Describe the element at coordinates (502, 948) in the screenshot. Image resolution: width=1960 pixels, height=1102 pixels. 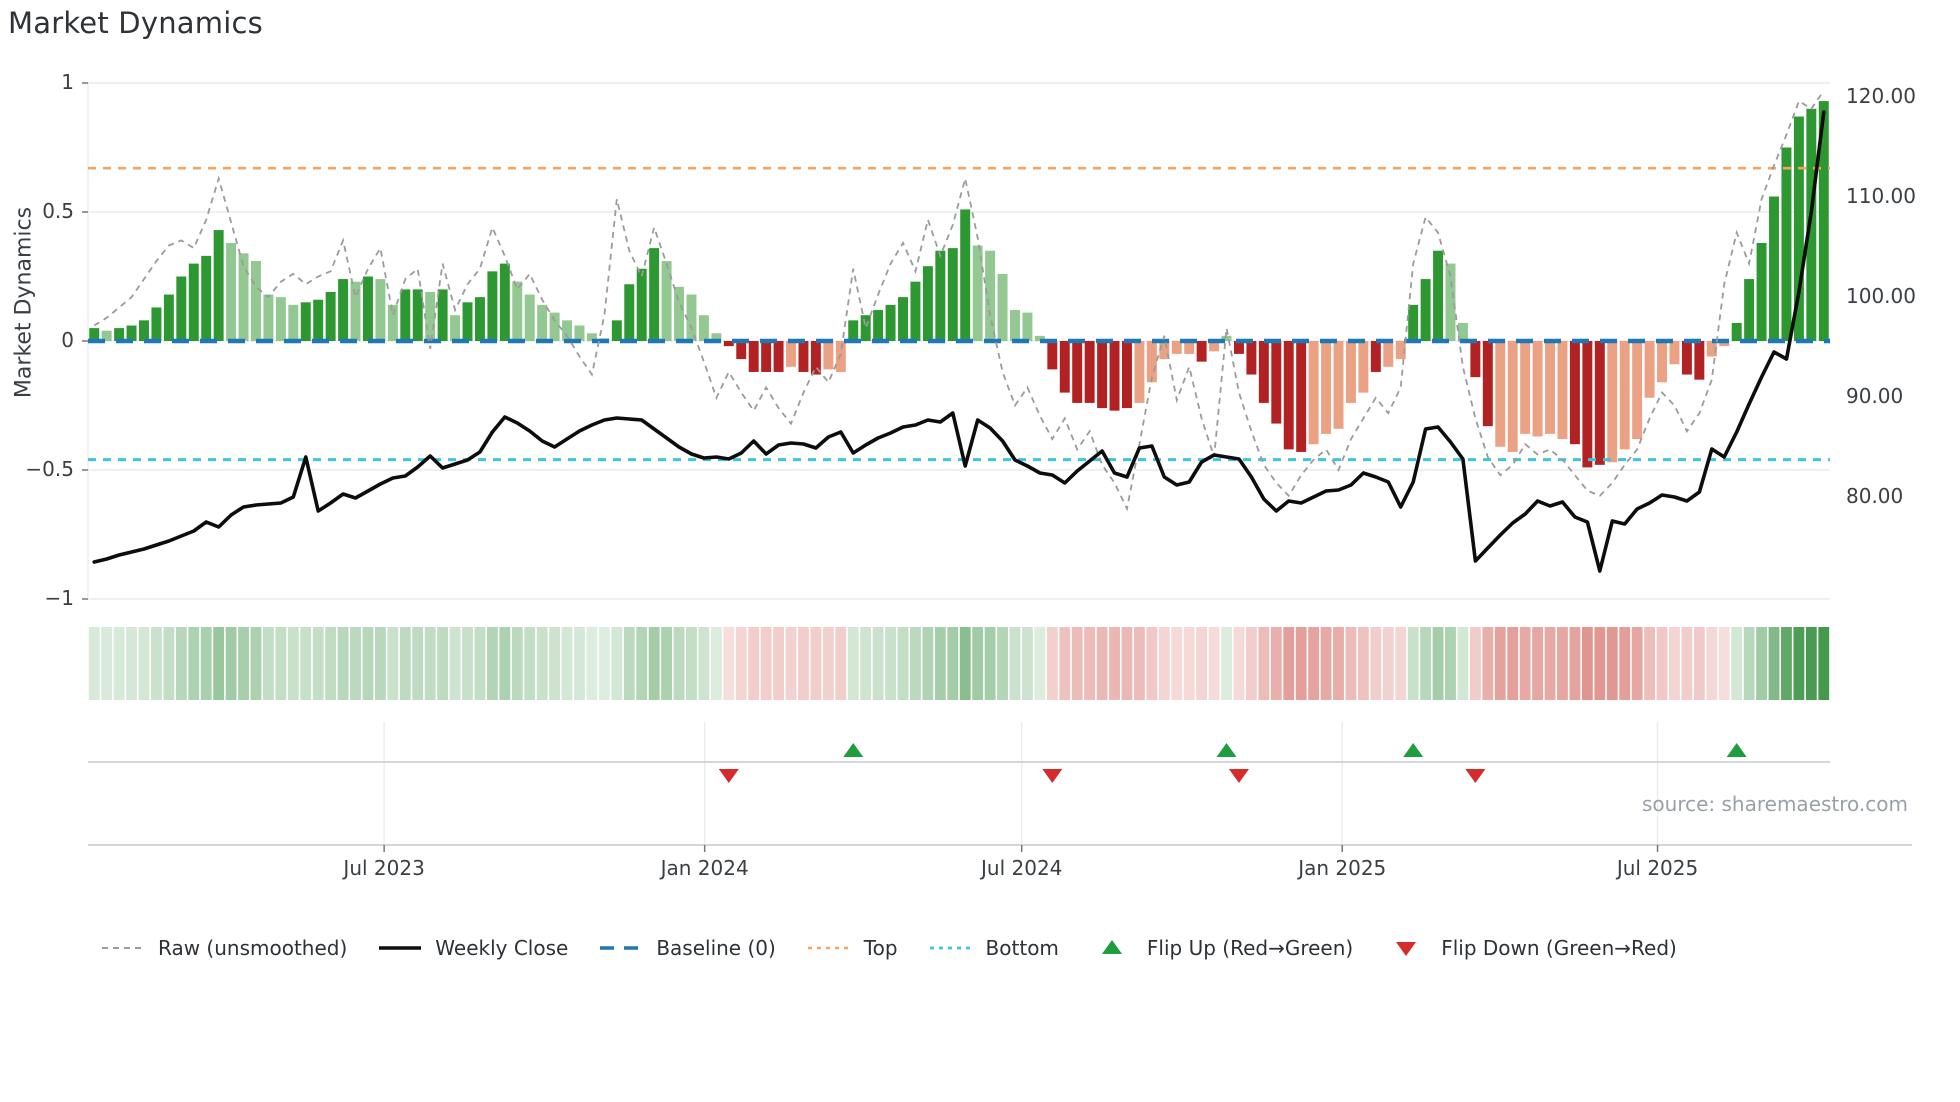
I see `legend-item-label: Weekly Close` at that location.